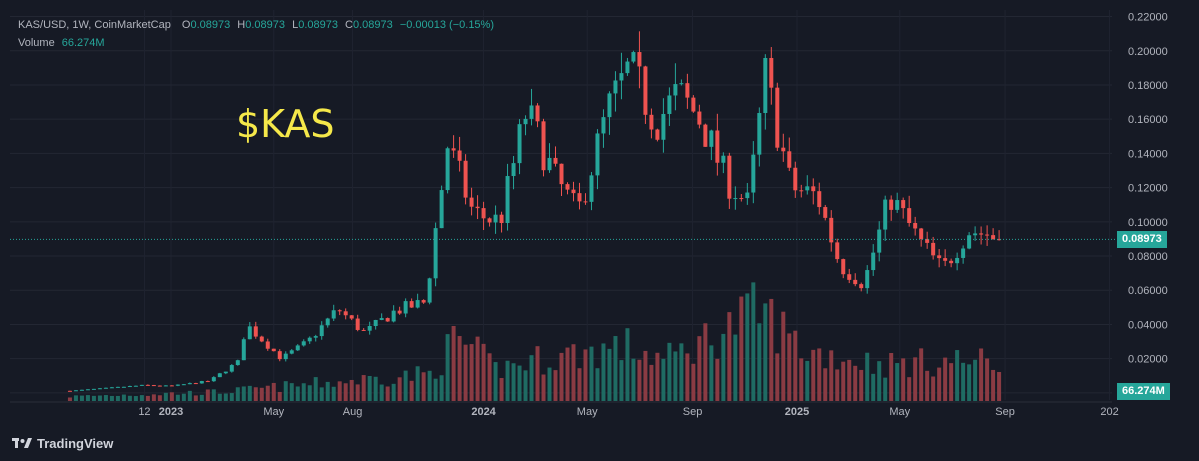  Describe the element at coordinates (1148, 52) in the screenshot. I see `y-tick-label: 0.20000` at that location.